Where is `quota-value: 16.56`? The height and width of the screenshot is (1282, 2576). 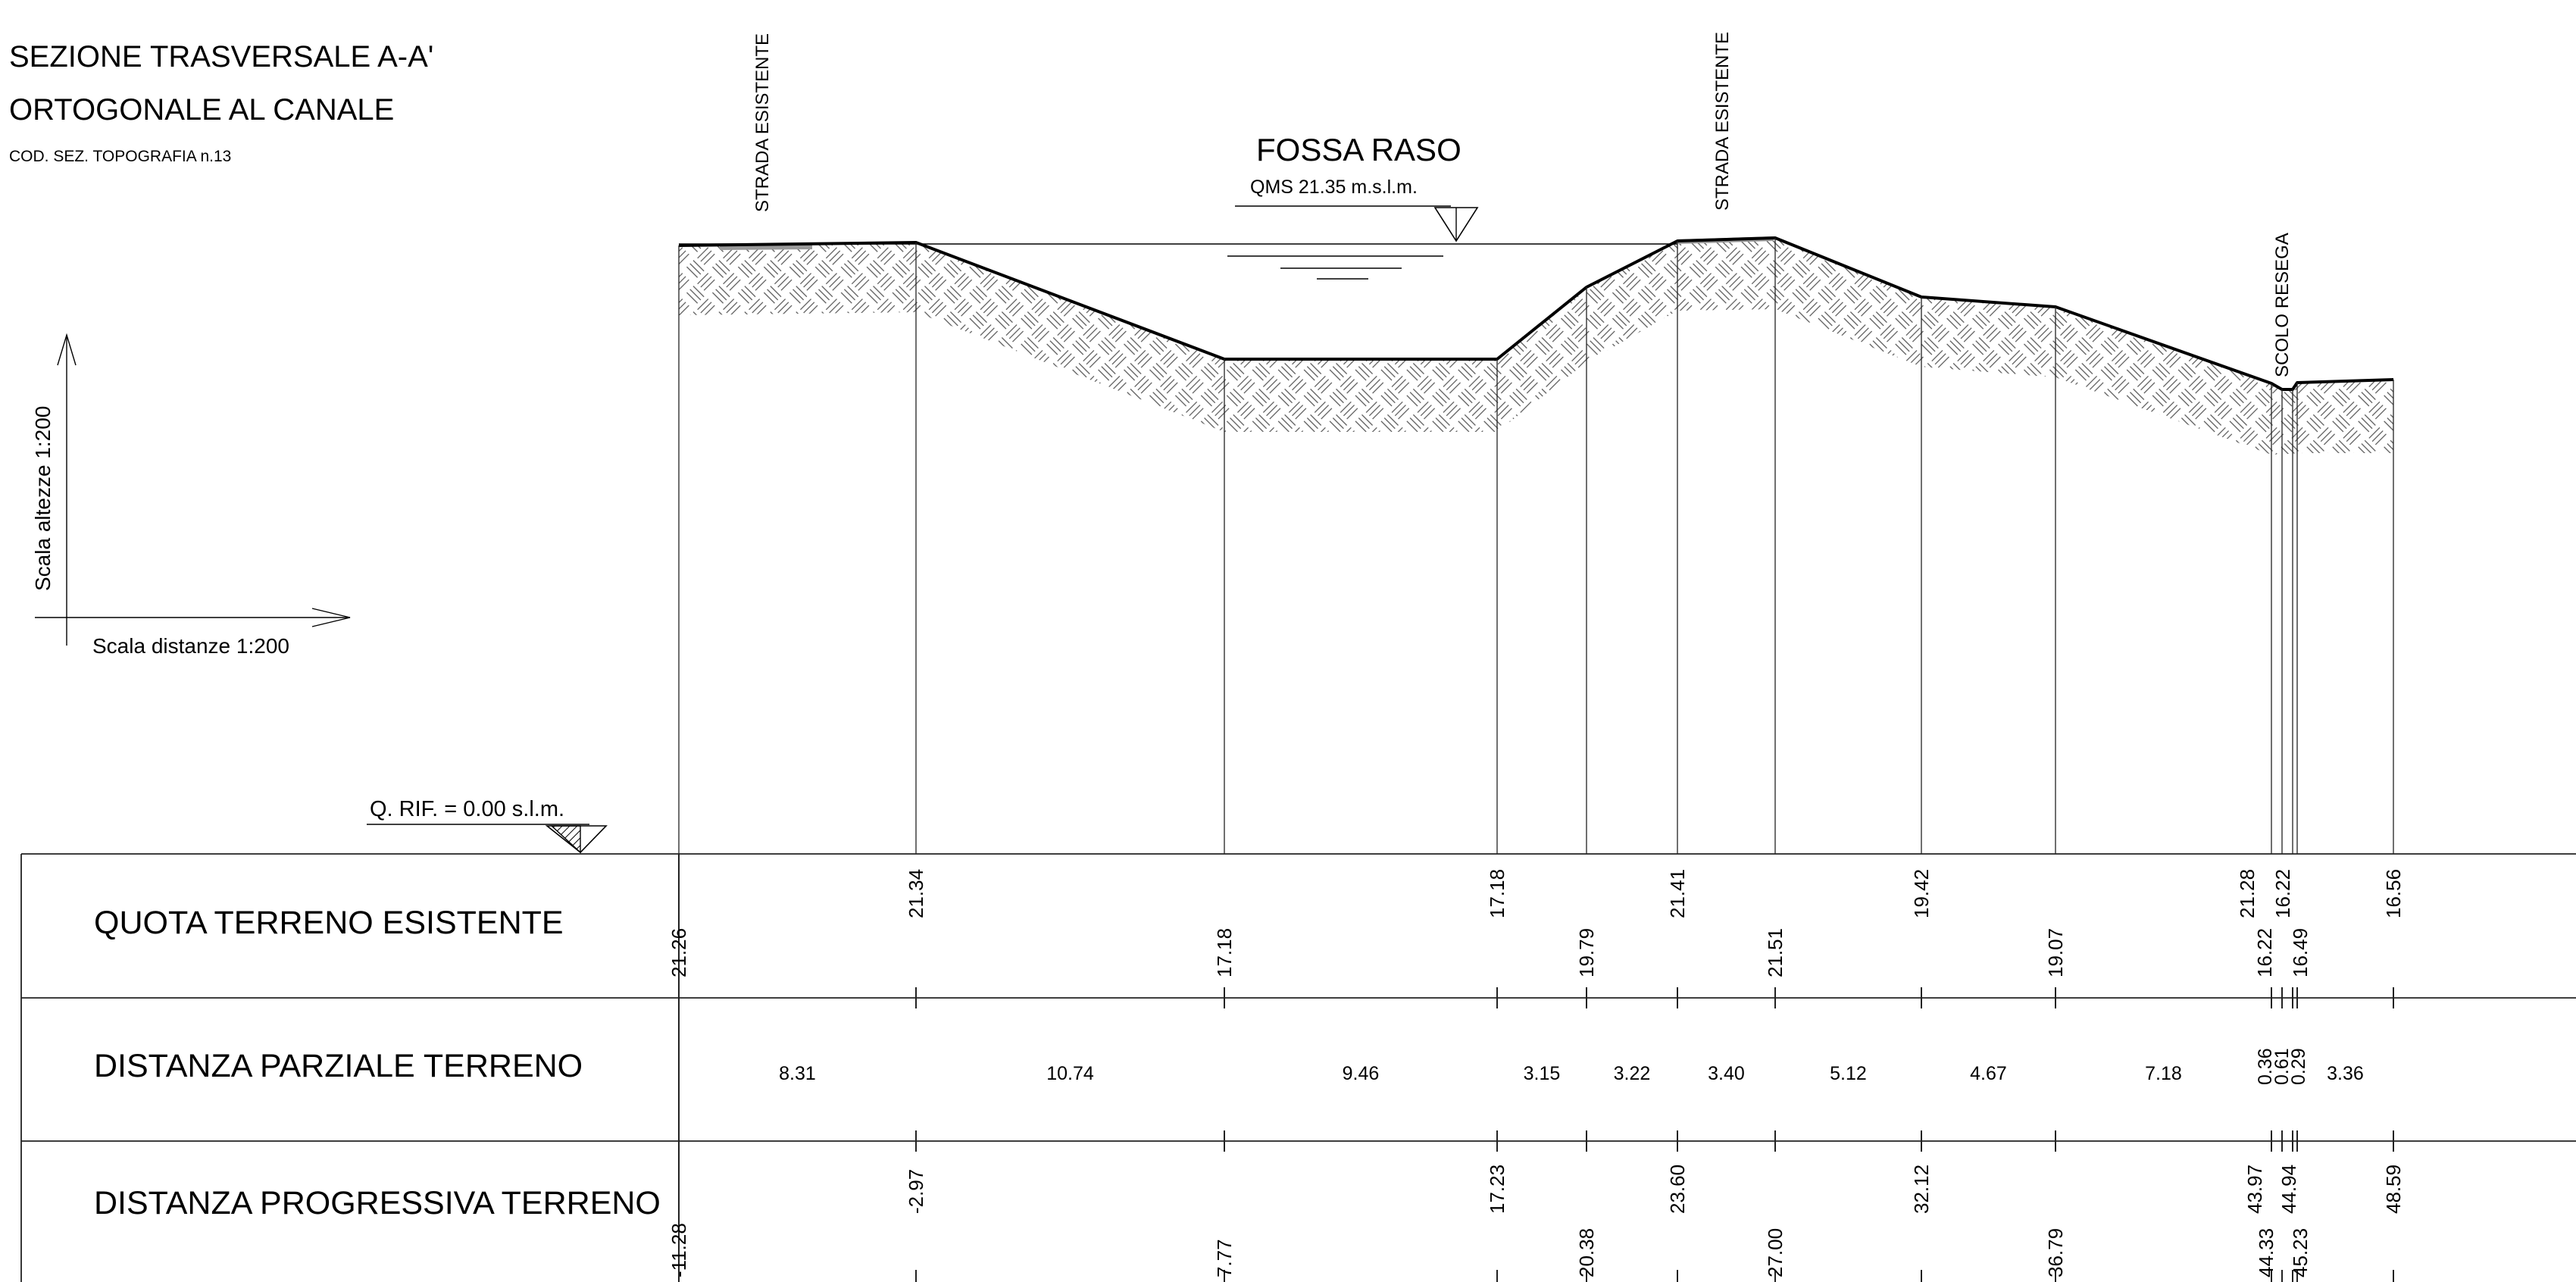 quota-value: 16.56 is located at coordinates (2393, 893).